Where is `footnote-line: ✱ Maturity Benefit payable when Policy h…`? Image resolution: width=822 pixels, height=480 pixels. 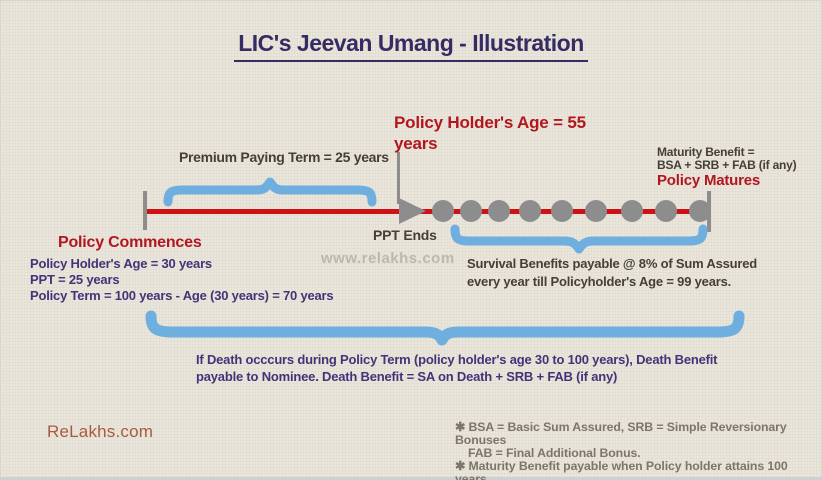 footnote-line: ✱ Maturity Benefit payable when Policy h… is located at coordinates (621, 469).